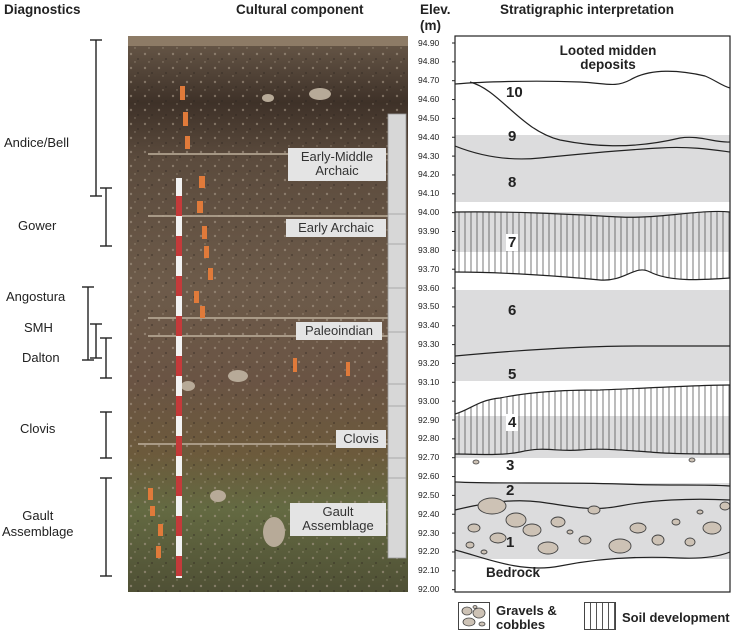 The image size is (735, 634). Describe the element at coordinates (592, 559) in the screenshot. I see `boundary-1-bedrock` at that location.